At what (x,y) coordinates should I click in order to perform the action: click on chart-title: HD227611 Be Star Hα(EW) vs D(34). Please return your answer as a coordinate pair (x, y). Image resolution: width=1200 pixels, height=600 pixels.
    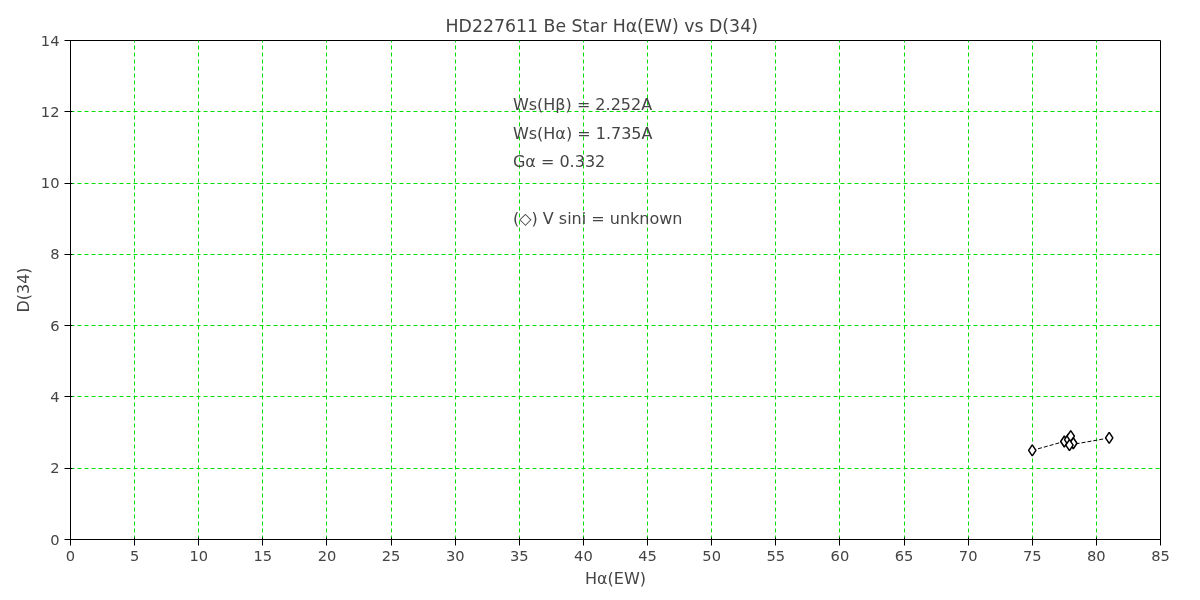
    Looking at the image, I should click on (601, 25).